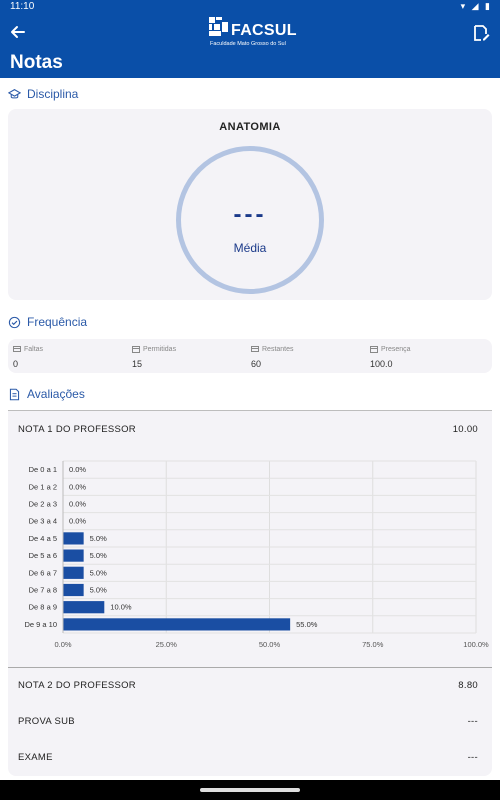  I want to click on category-label: De 7 a 8, so click(43, 590).